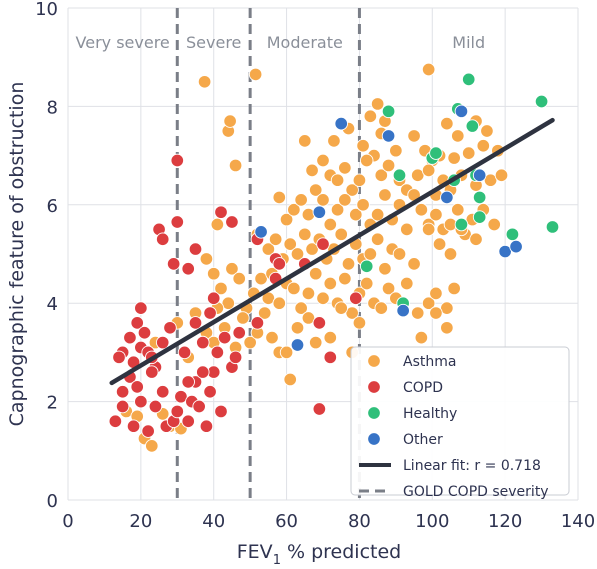  I want to click on y-tick-label: 8, so click(52, 107).